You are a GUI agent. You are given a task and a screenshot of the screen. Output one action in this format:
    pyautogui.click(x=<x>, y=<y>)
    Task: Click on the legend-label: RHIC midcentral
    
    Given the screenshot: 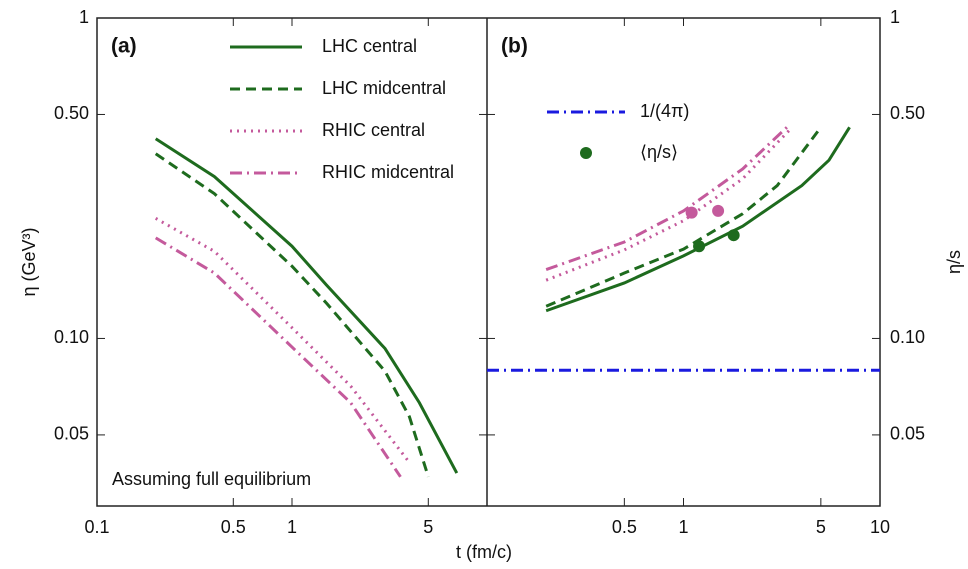 What is the action you would take?
    pyautogui.click(x=388, y=172)
    